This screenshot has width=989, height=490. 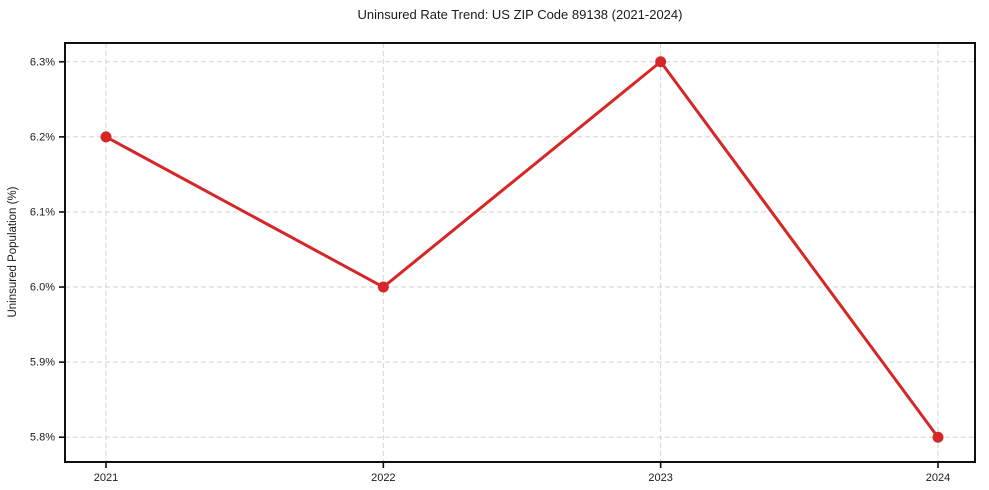 What do you see at coordinates (106, 478) in the screenshot?
I see `x-tick-label: 2021` at bounding box center [106, 478].